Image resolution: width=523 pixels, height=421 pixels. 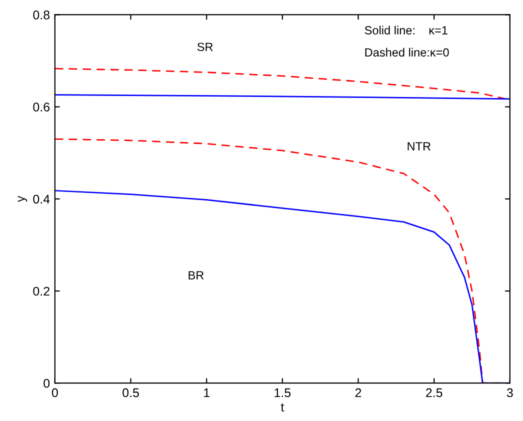 What do you see at coordinates (509, 393) in the screenshot?
I see `x-tick-label: 3` at bounding box center [509, 393].